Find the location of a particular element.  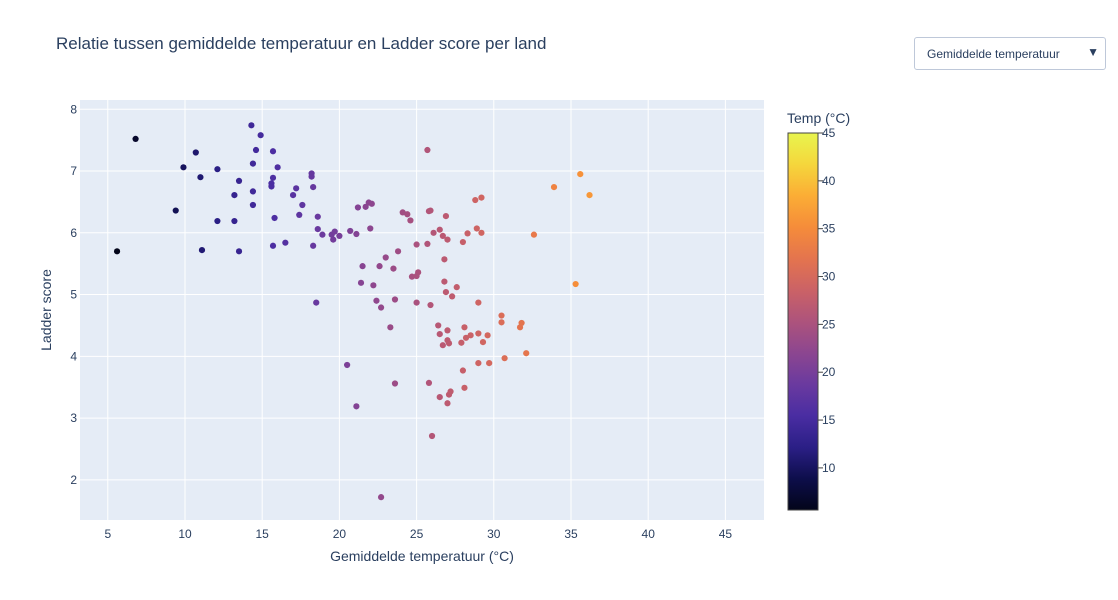

x-axis-label: Gemiddelde temperatuur (°C) is located at coordinates (422, 556).